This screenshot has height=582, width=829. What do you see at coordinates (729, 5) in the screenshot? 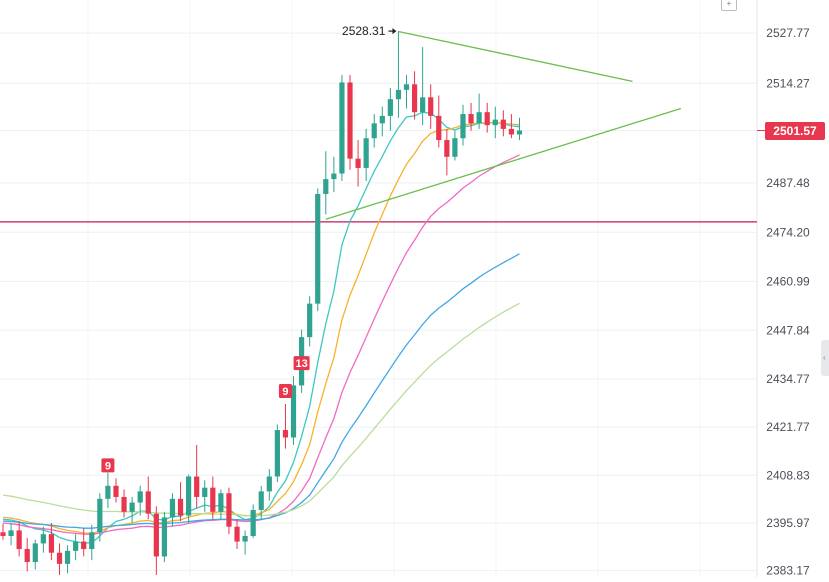
I see `expand-icon: +` at bounding box center [729, 5].